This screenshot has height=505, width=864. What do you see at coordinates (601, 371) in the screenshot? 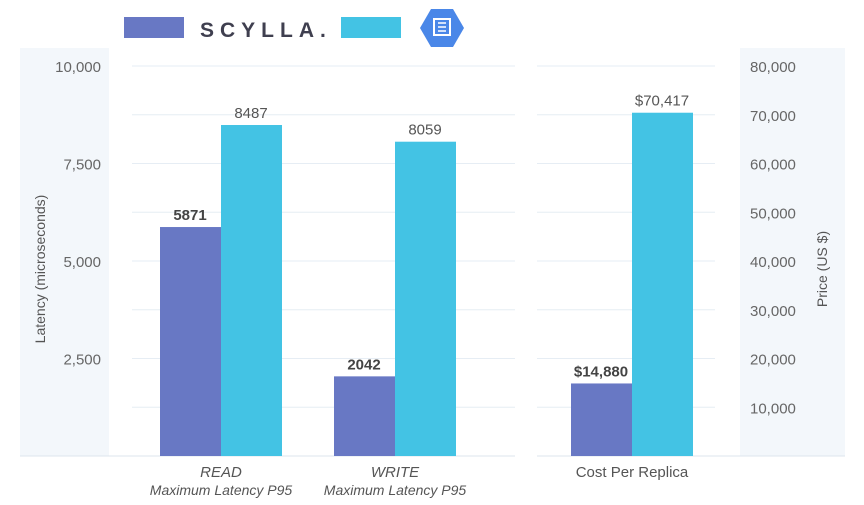
I see `data-label: $14,880` at bounding box center [601, 371].